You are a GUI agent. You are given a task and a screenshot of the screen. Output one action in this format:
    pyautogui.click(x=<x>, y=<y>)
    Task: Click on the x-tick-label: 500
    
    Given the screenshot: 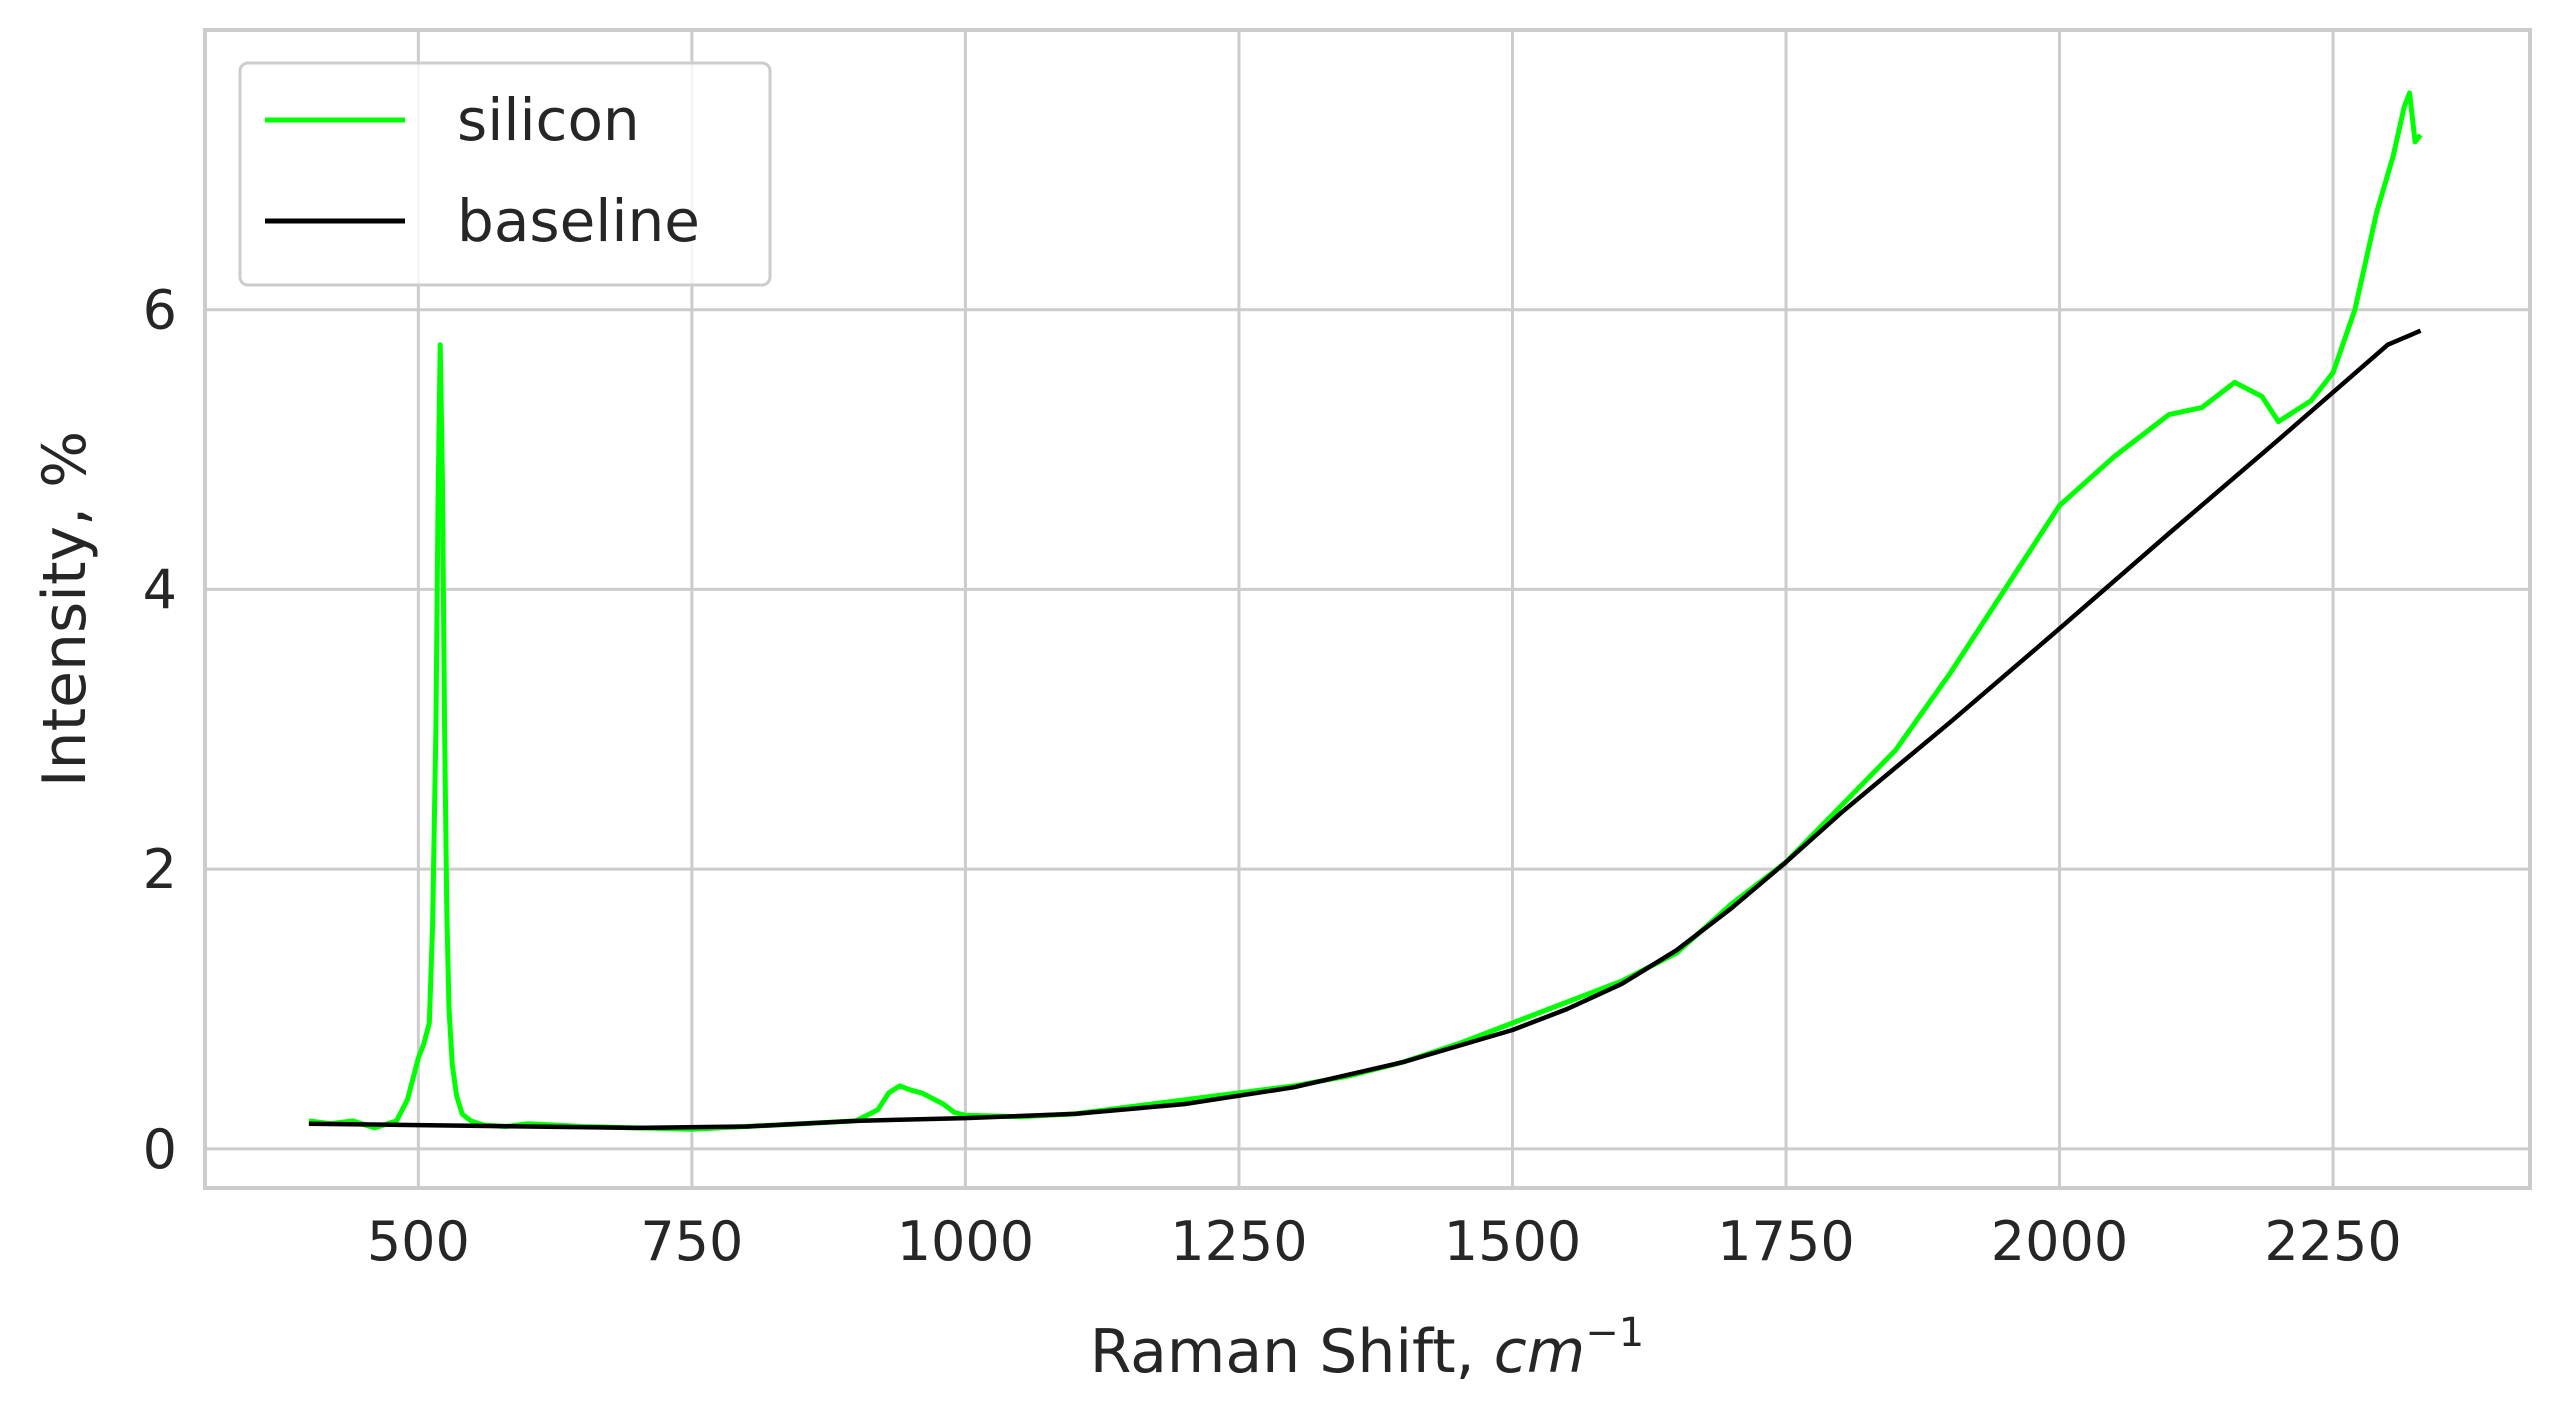 What is the action you would take?
    pyautogui.click(x=418, y=1241)
    